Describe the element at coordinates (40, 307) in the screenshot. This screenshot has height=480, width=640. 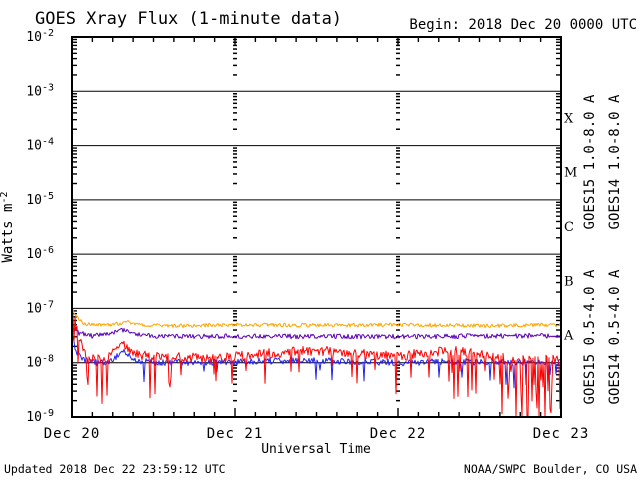
I see `y-tick-label-1e-7: 10⁻⁷` at that location.